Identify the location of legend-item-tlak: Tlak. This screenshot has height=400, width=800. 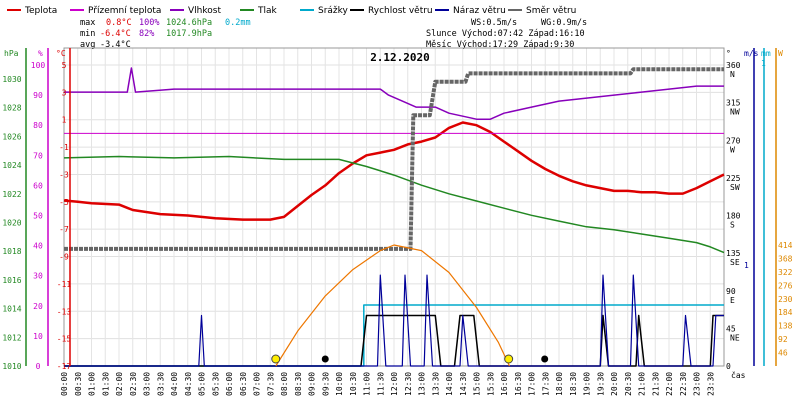
(259, 11).